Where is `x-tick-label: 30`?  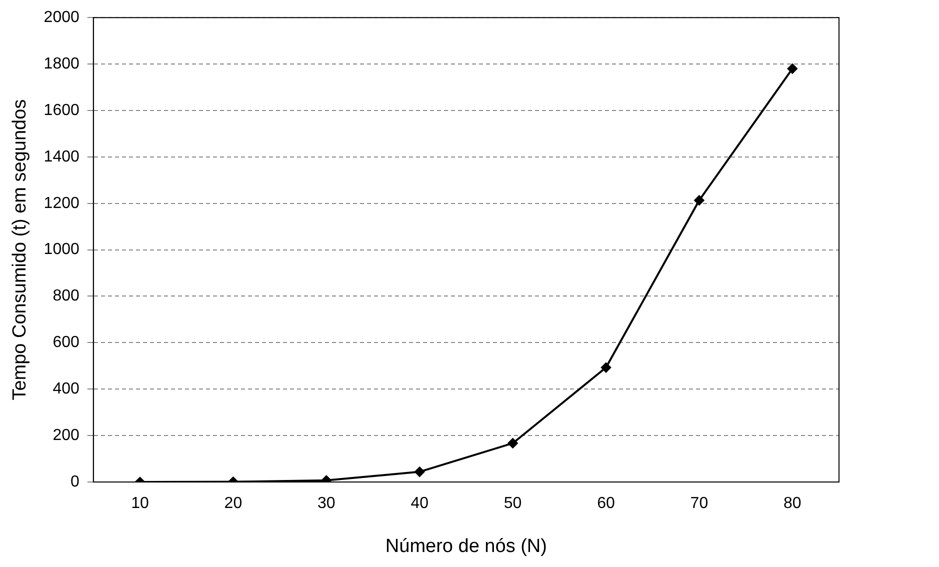
x-tick-label: 30 is located at coordinates (326, 503).